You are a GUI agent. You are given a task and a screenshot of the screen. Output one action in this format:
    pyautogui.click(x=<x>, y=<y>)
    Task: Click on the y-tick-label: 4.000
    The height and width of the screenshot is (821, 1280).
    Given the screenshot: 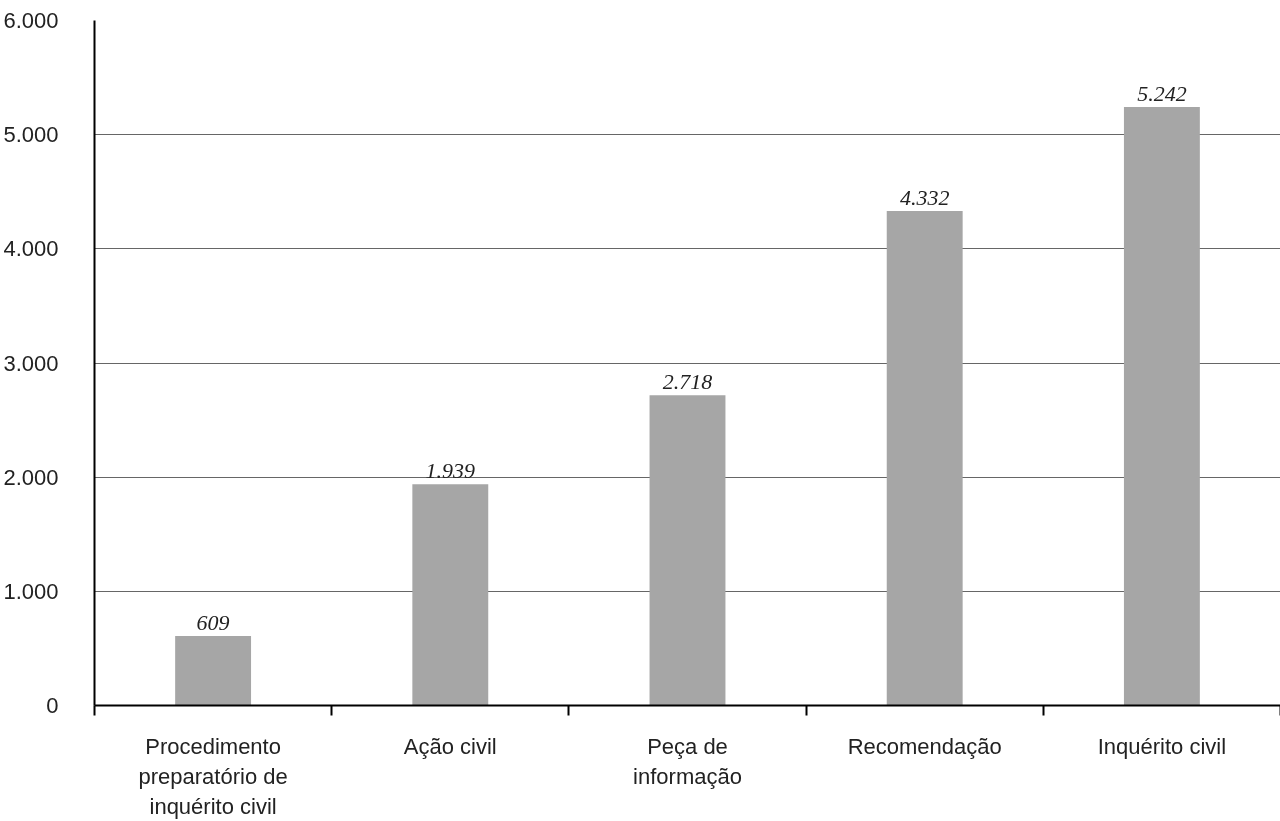 What is the action you would take?
    pyautogui.click(x=31, y=249)
    